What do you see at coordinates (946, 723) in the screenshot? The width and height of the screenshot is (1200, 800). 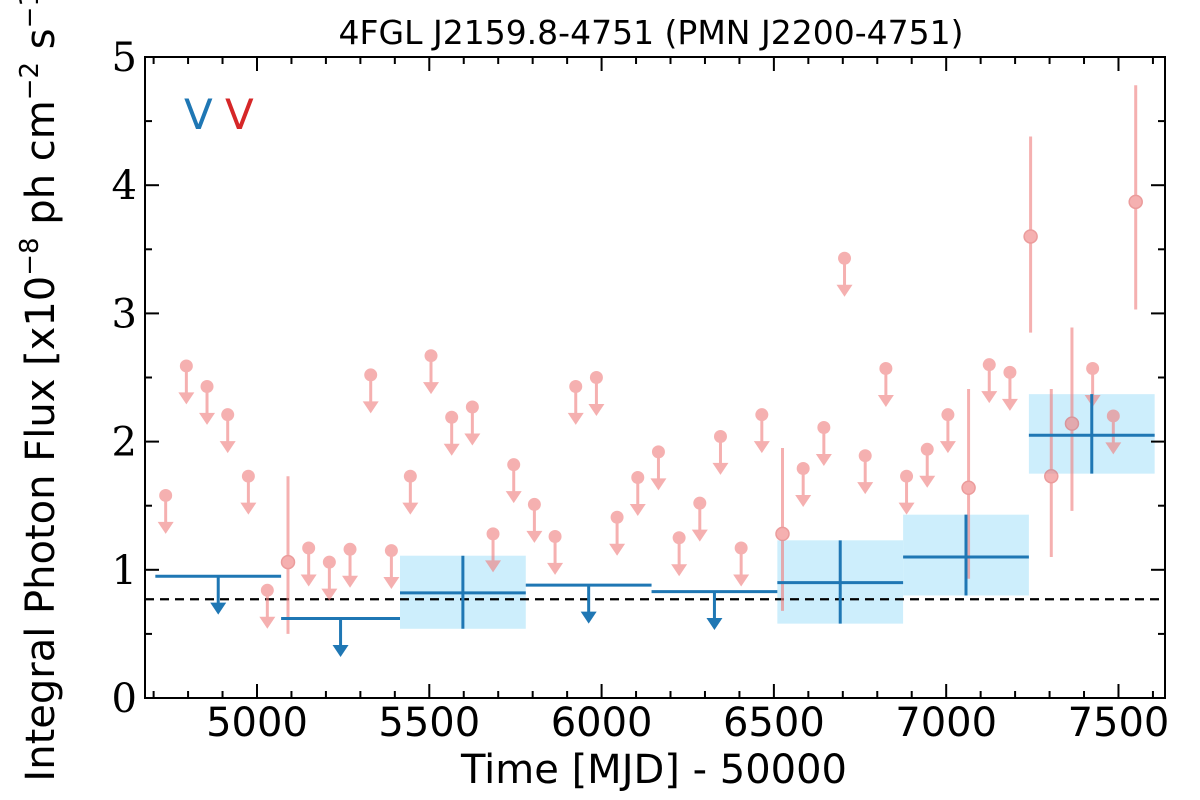 I see `x-tick-label: 7000` at bounding box center [946, 723].